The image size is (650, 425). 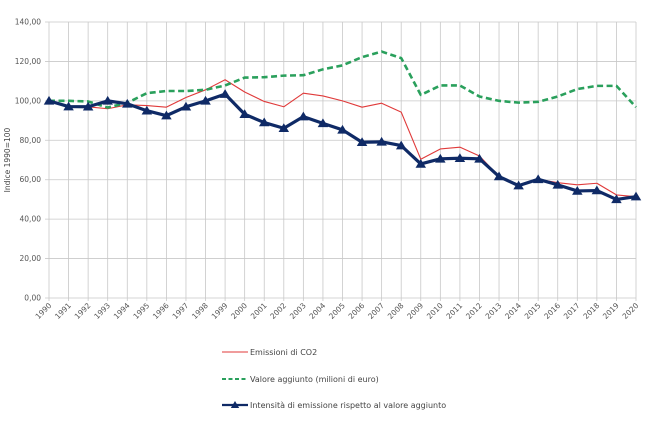 I want to click on y-axis-title: Indice 1990=100, so click(x=7, y=159).